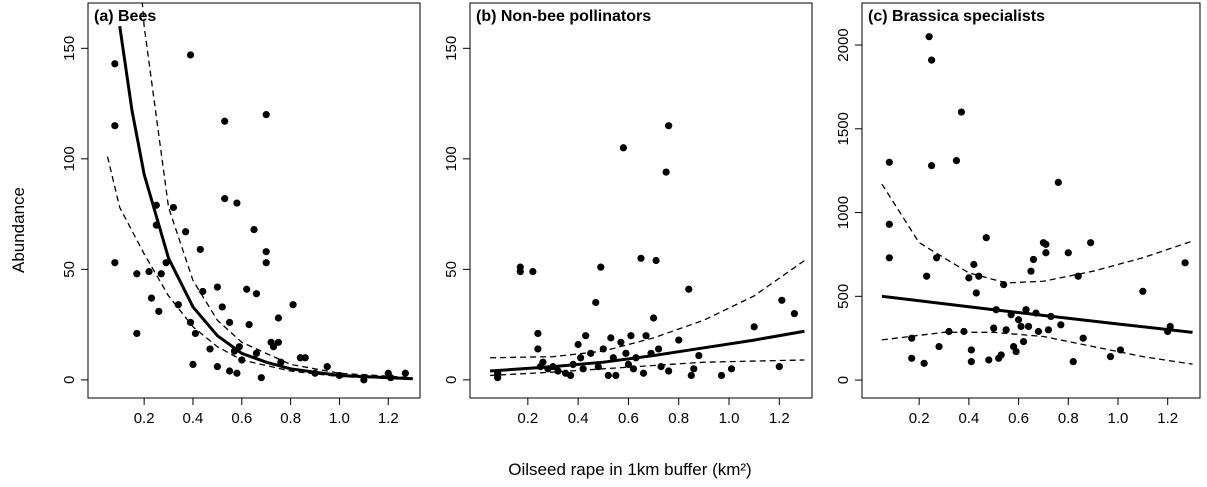 The height and width of the screenshot is (487, 1207). What do you see at coordinates (629, 469) in the screenshot?
I see `x-axis-label: Oilseed rape in 1km buffer (km²)` at bounding box center [629, 469].